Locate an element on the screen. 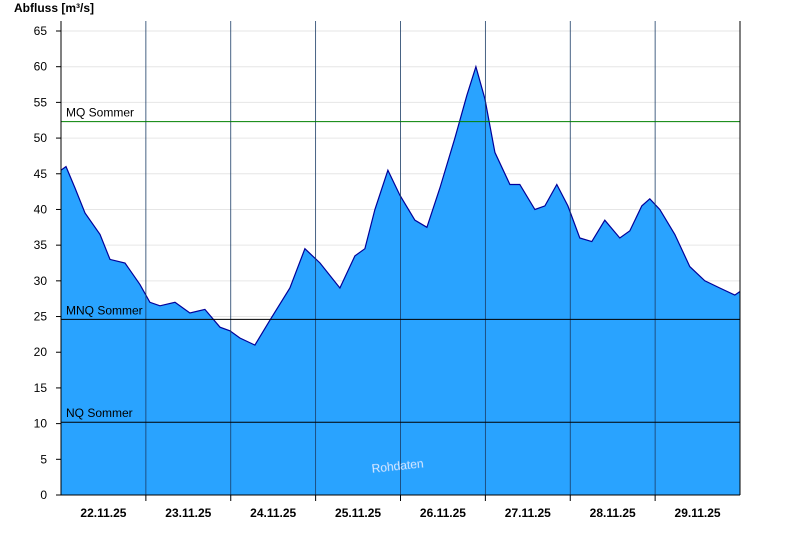 Image resolution: width=800 pixels, height=550 pixels. x-tick-label: 22.11.25 is located at coordinates (103, 513).